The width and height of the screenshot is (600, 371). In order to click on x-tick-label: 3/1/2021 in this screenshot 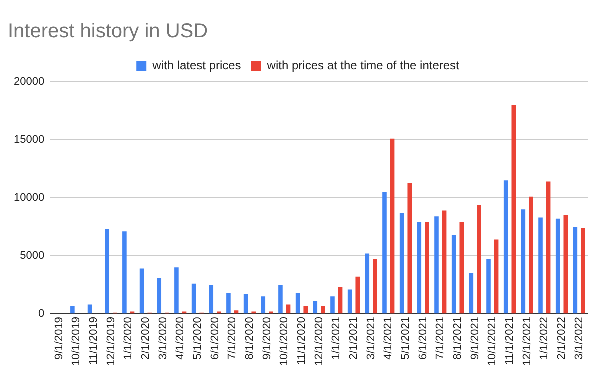, I will do `click(371, 338)`.